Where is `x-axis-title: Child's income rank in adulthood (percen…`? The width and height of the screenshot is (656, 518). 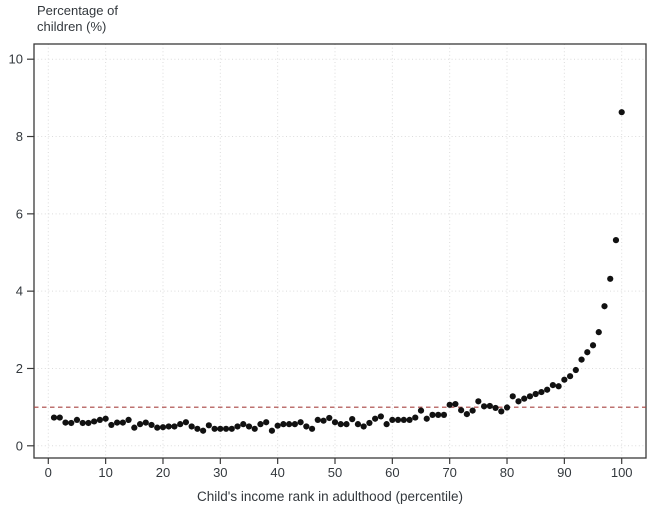
x-axis-title: Child's income rank in adulthood (percen… is located at coordinates (330, 496).